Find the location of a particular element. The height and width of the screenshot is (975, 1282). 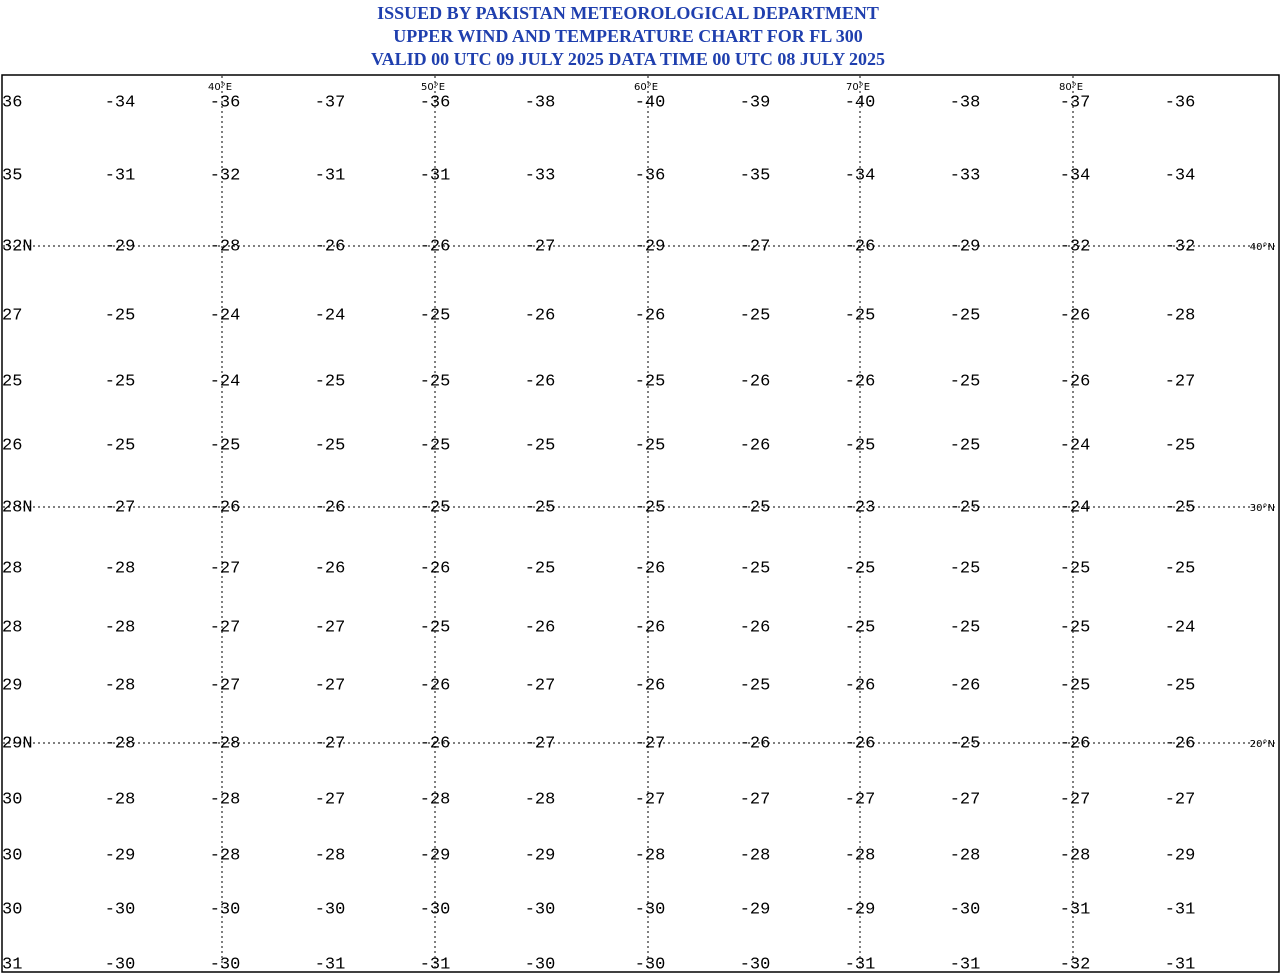

temperature: -36 is located at coordinates (650, 175).